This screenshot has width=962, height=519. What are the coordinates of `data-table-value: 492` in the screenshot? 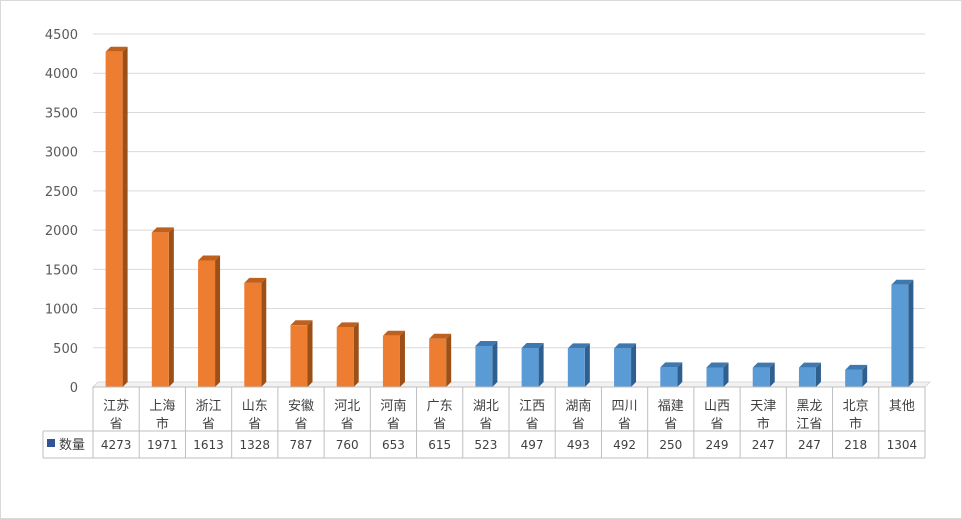 It's located at (624, 445).